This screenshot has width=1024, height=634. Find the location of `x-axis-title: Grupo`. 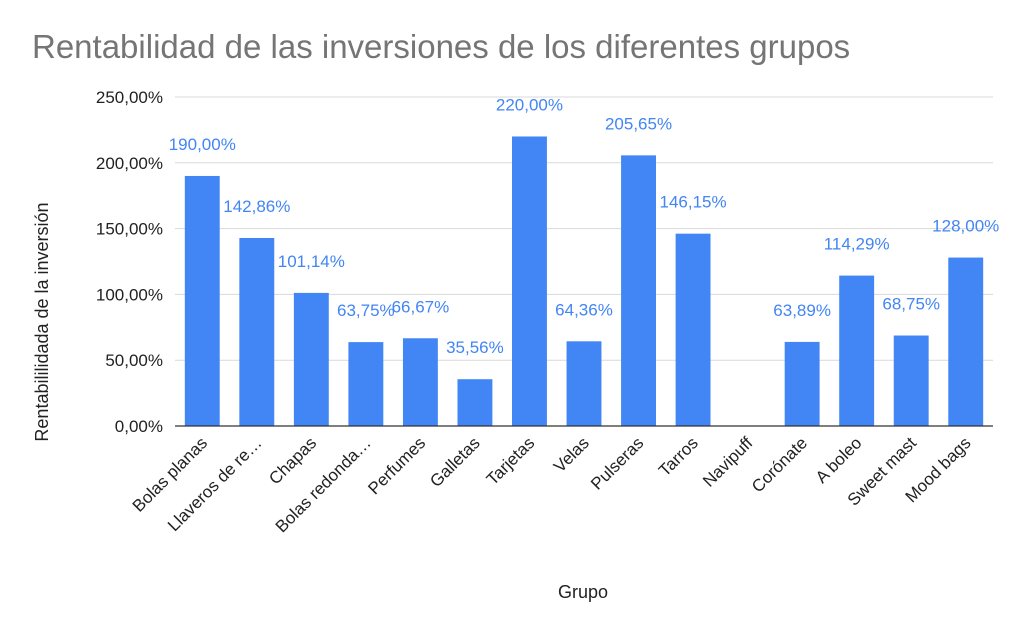

x-axis-title: Grupo is located at coordinates (583, 592).